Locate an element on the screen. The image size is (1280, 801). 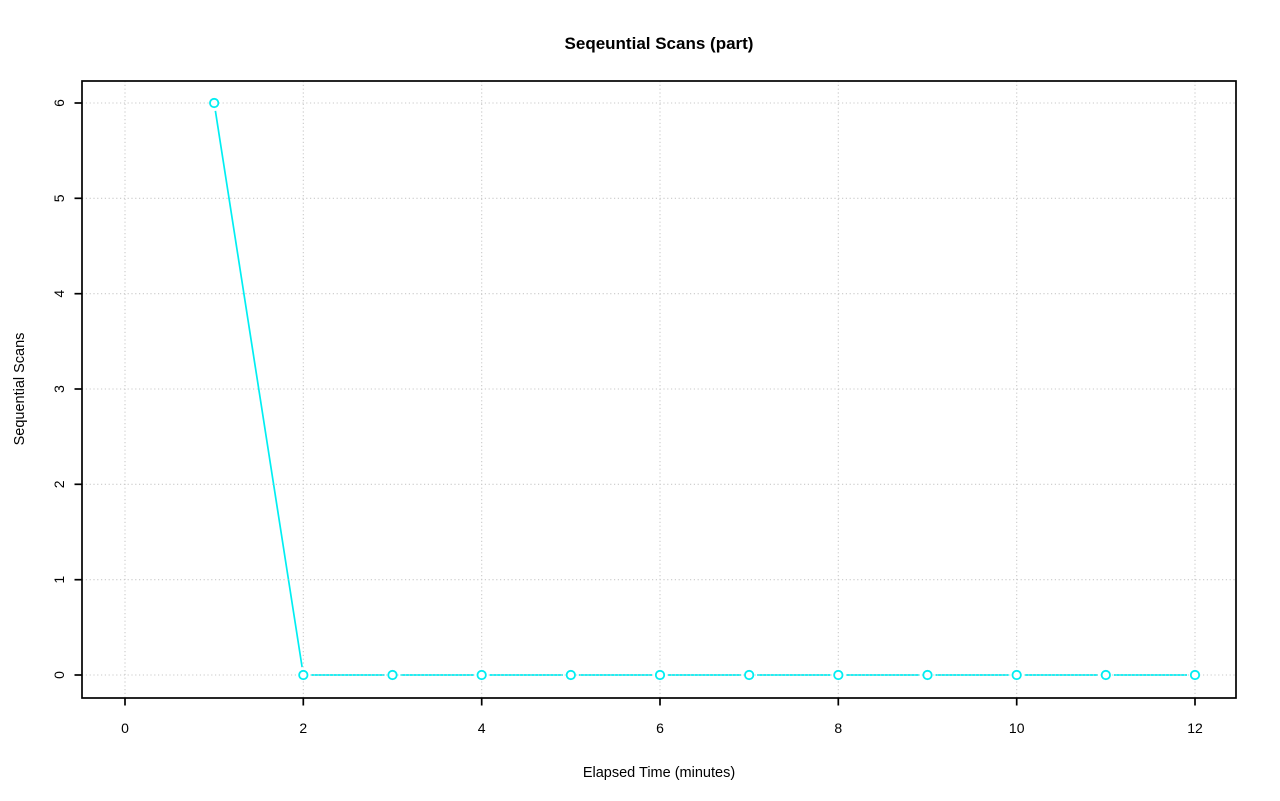
y-axis-label: Sequential Scans is located at coordinates (20, 389).